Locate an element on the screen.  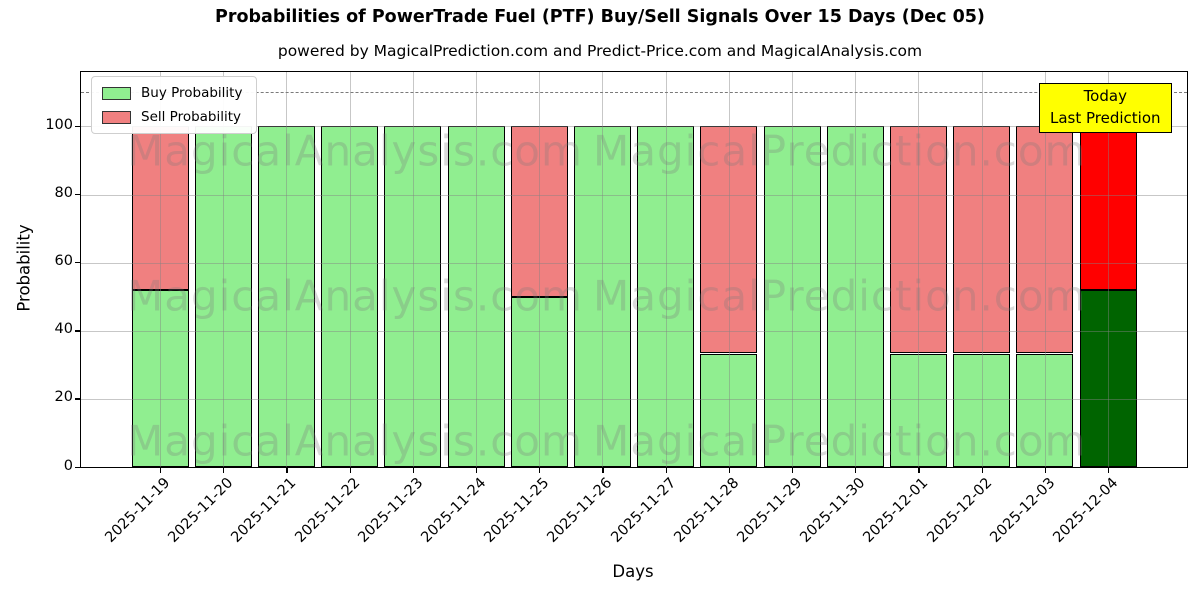
y-tick-label: 0 is located at coordinates (68, 465).